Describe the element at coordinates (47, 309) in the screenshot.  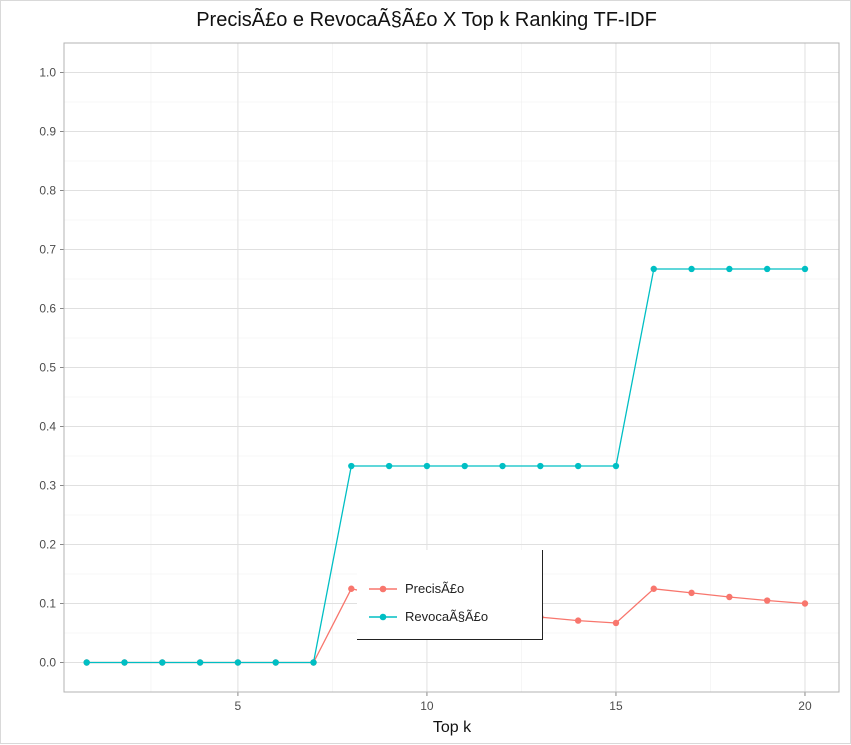
I see `y-tick-label: 0.6` at that location.